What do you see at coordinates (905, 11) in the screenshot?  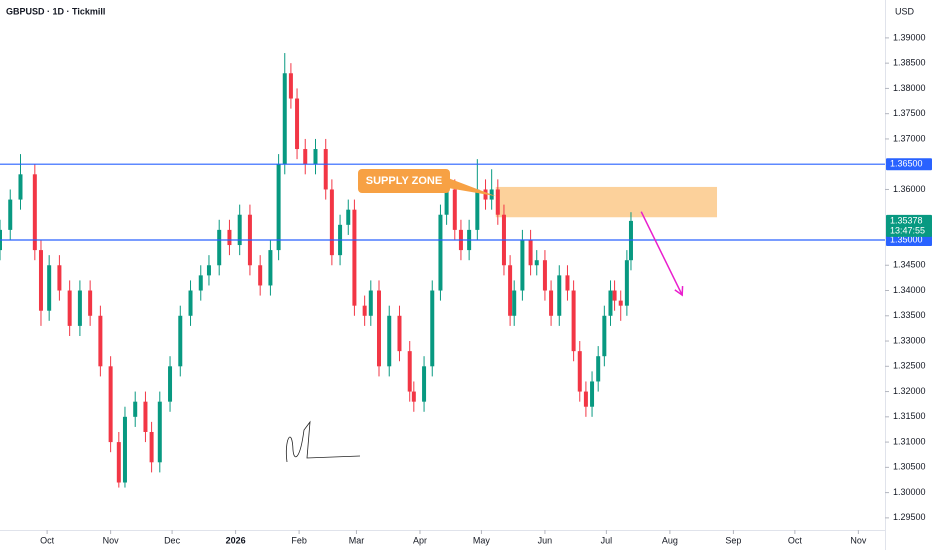 I see `currency-label: USD` at bounding box center [905, 11].